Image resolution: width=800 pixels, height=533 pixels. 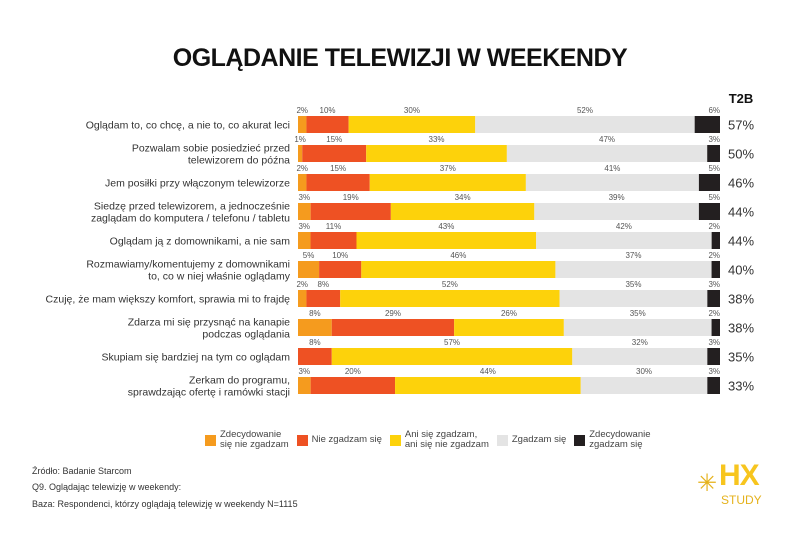 I want to click on category-label: Rozmawiamy/komentujemy z domownikami, so click(x=188, y=265).